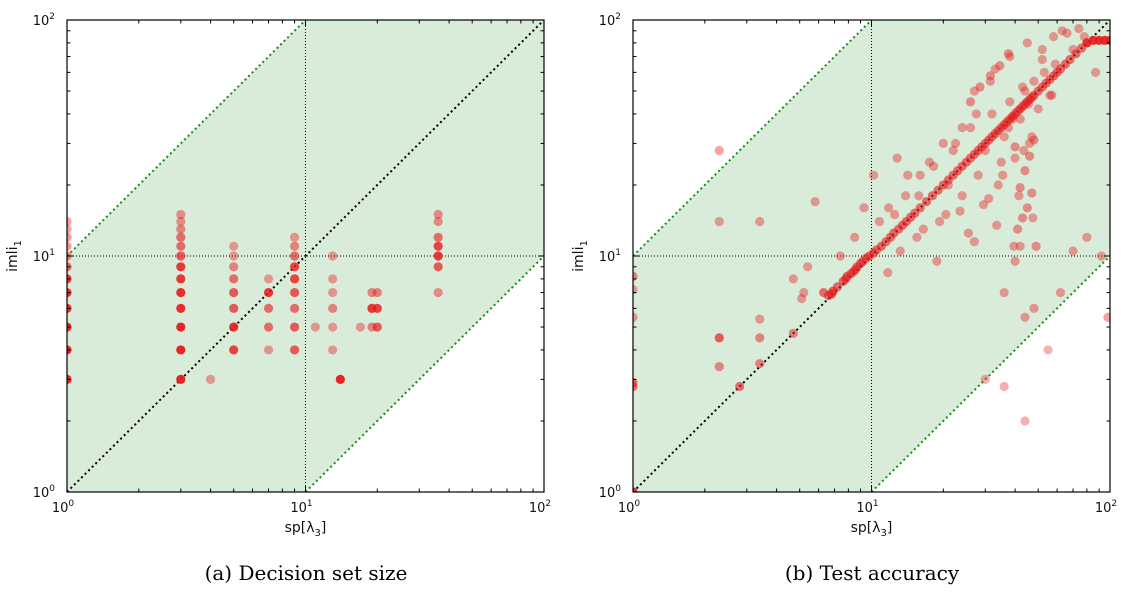 The height and width of the screenshot is (598, 1121). I want to click on y-tick-label: 10², so click(610, 20).